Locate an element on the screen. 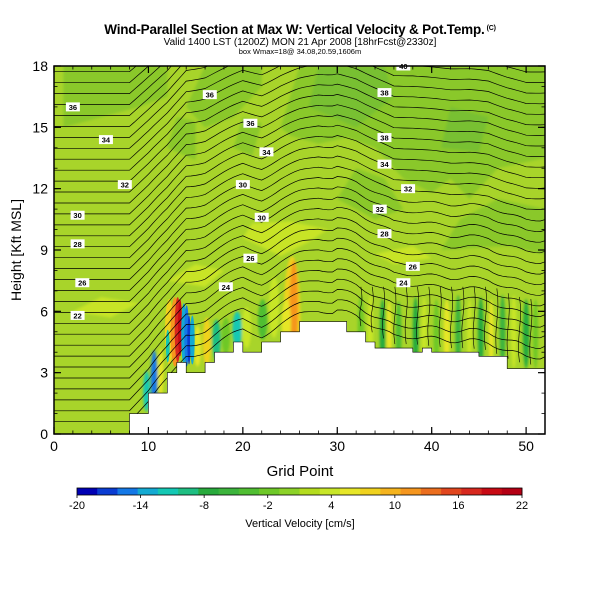  x-tick-label: 40 is located at coordinates (432, 446).